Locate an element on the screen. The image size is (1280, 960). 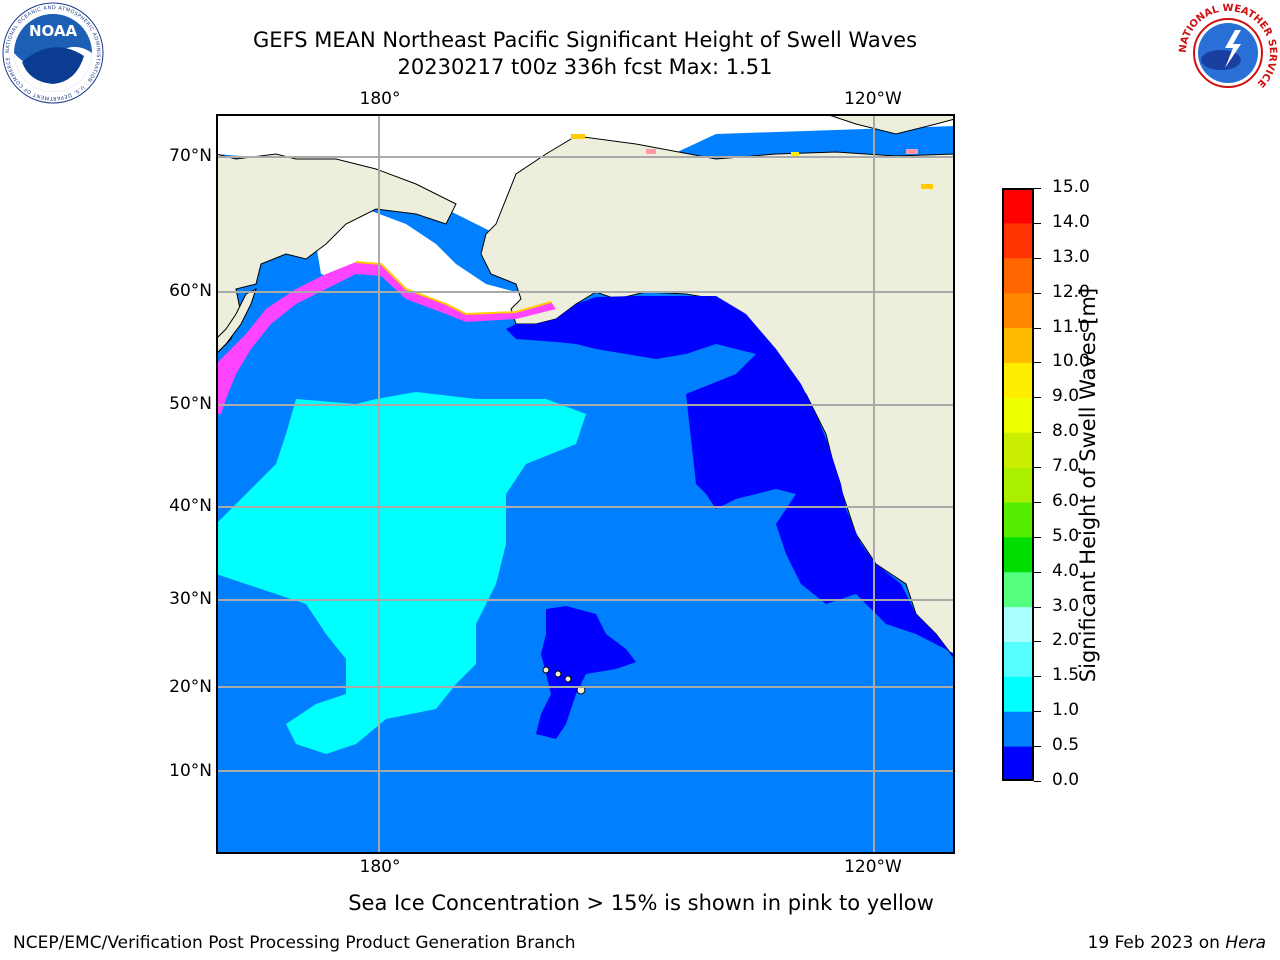
lat-label-20n: 20°N is located at coordinates (190, 687).